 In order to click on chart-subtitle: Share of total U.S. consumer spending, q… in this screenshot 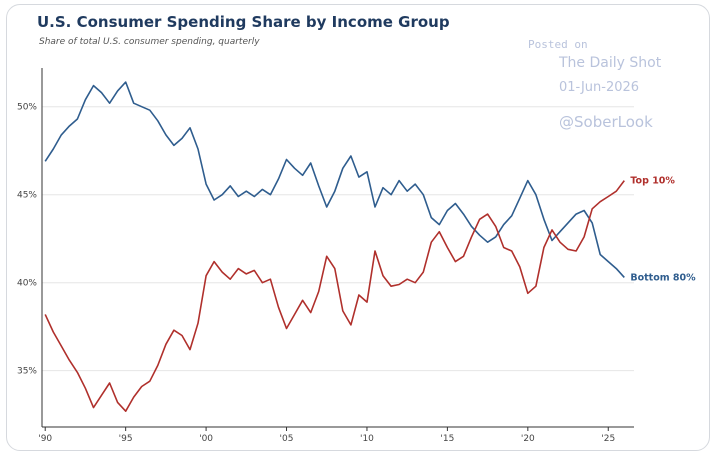, I will do `click(149, 42)`.